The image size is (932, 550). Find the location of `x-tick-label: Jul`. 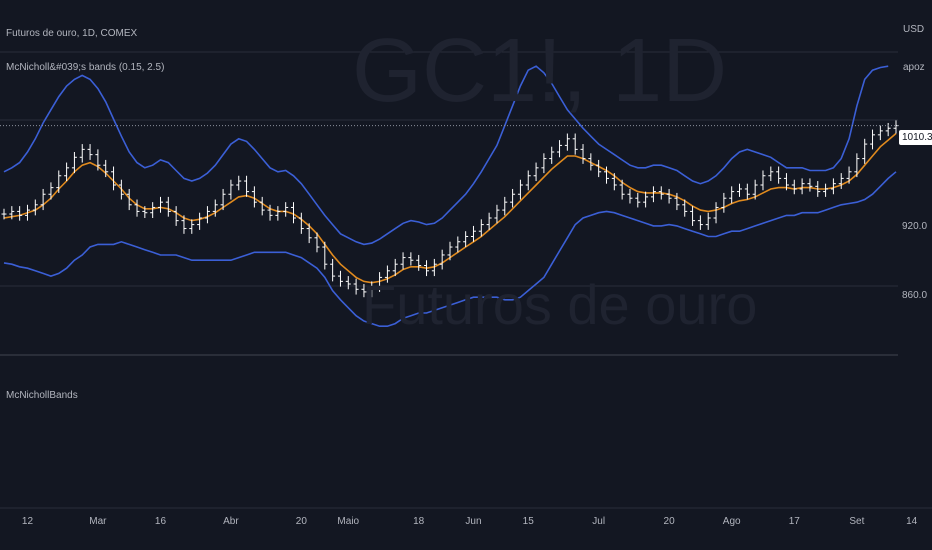

x-tick-label: Jul is located at coordinates (598, 521).